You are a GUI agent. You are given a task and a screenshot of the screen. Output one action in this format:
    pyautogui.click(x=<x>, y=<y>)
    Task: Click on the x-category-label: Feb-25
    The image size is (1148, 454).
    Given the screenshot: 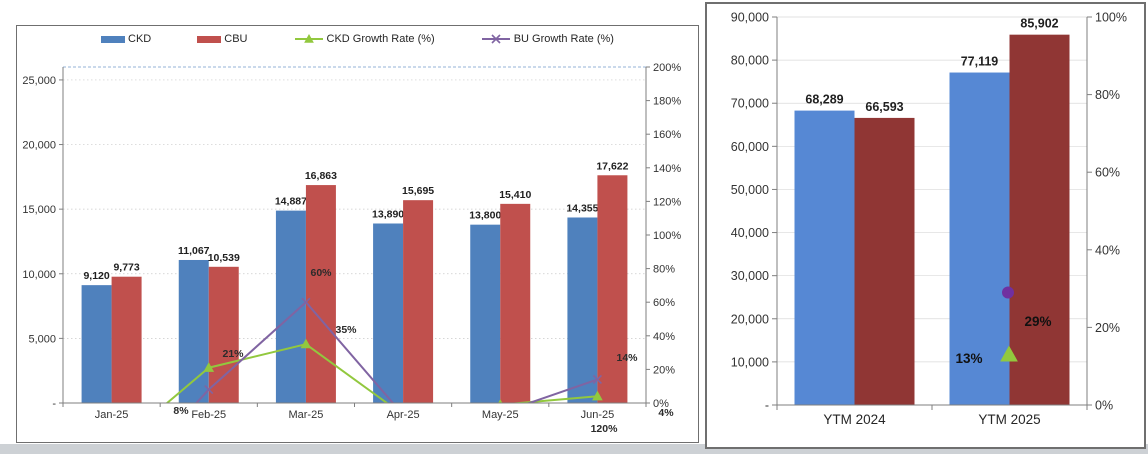 What is the action you would take?
    pyautogui.click(x=208, y=415)
    